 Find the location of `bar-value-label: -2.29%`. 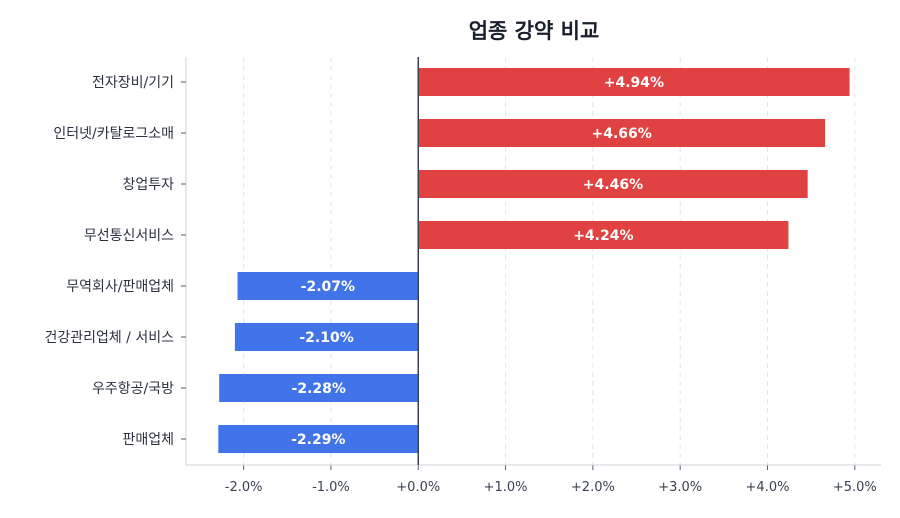

bar-value-label: -2.29% is located at coordinates (318, 440).